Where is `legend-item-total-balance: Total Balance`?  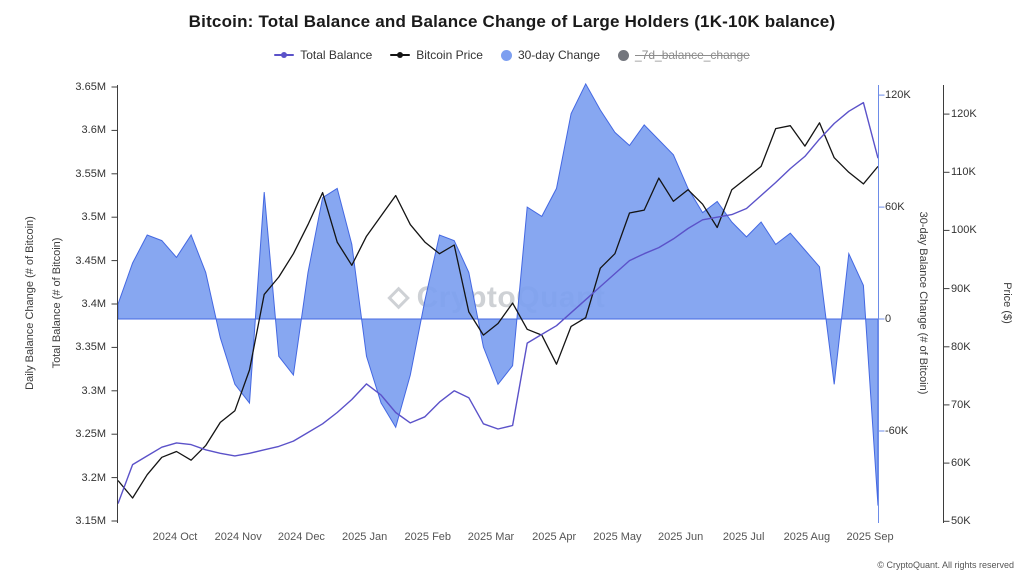
legend-item-total-balance: Total Balance is located at coordinates (323, 55).